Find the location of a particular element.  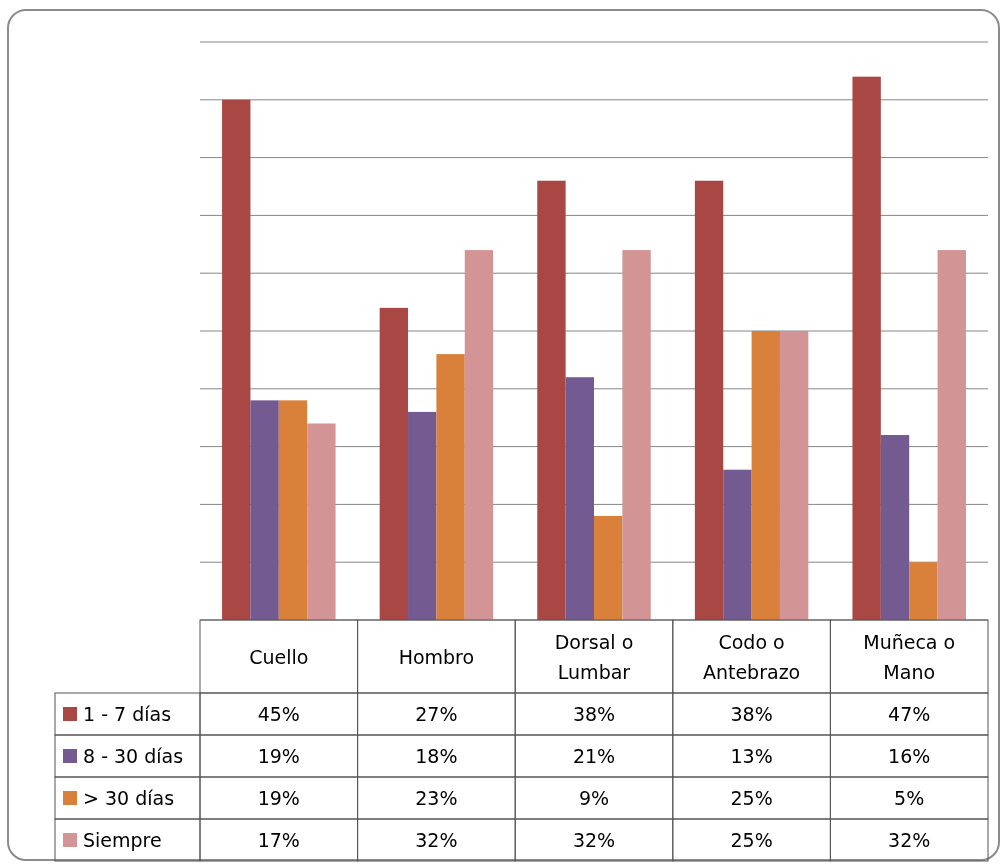

data-label: 16% is located at coordinates (909, 756).